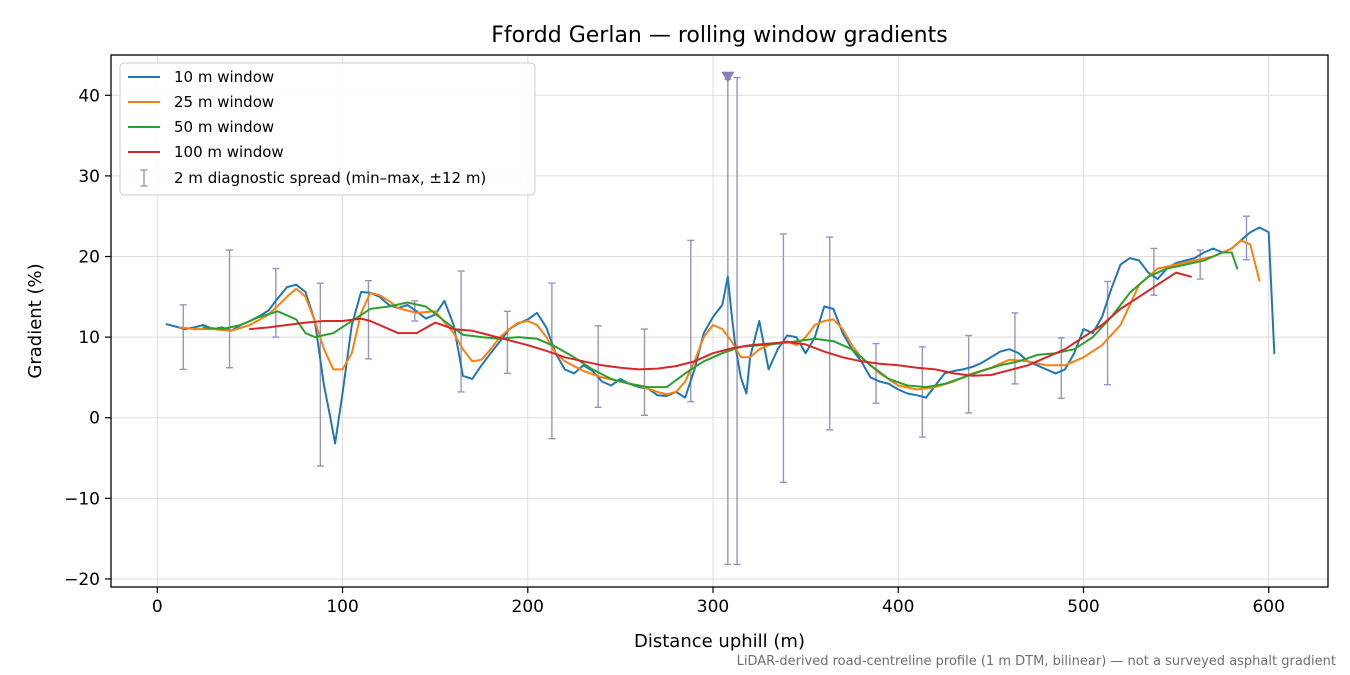 This screenshot has width=1350, height=675. Describe the element at coordinates (82, 580) in the screenshot. I see `y-tick-label: −20` at that location.